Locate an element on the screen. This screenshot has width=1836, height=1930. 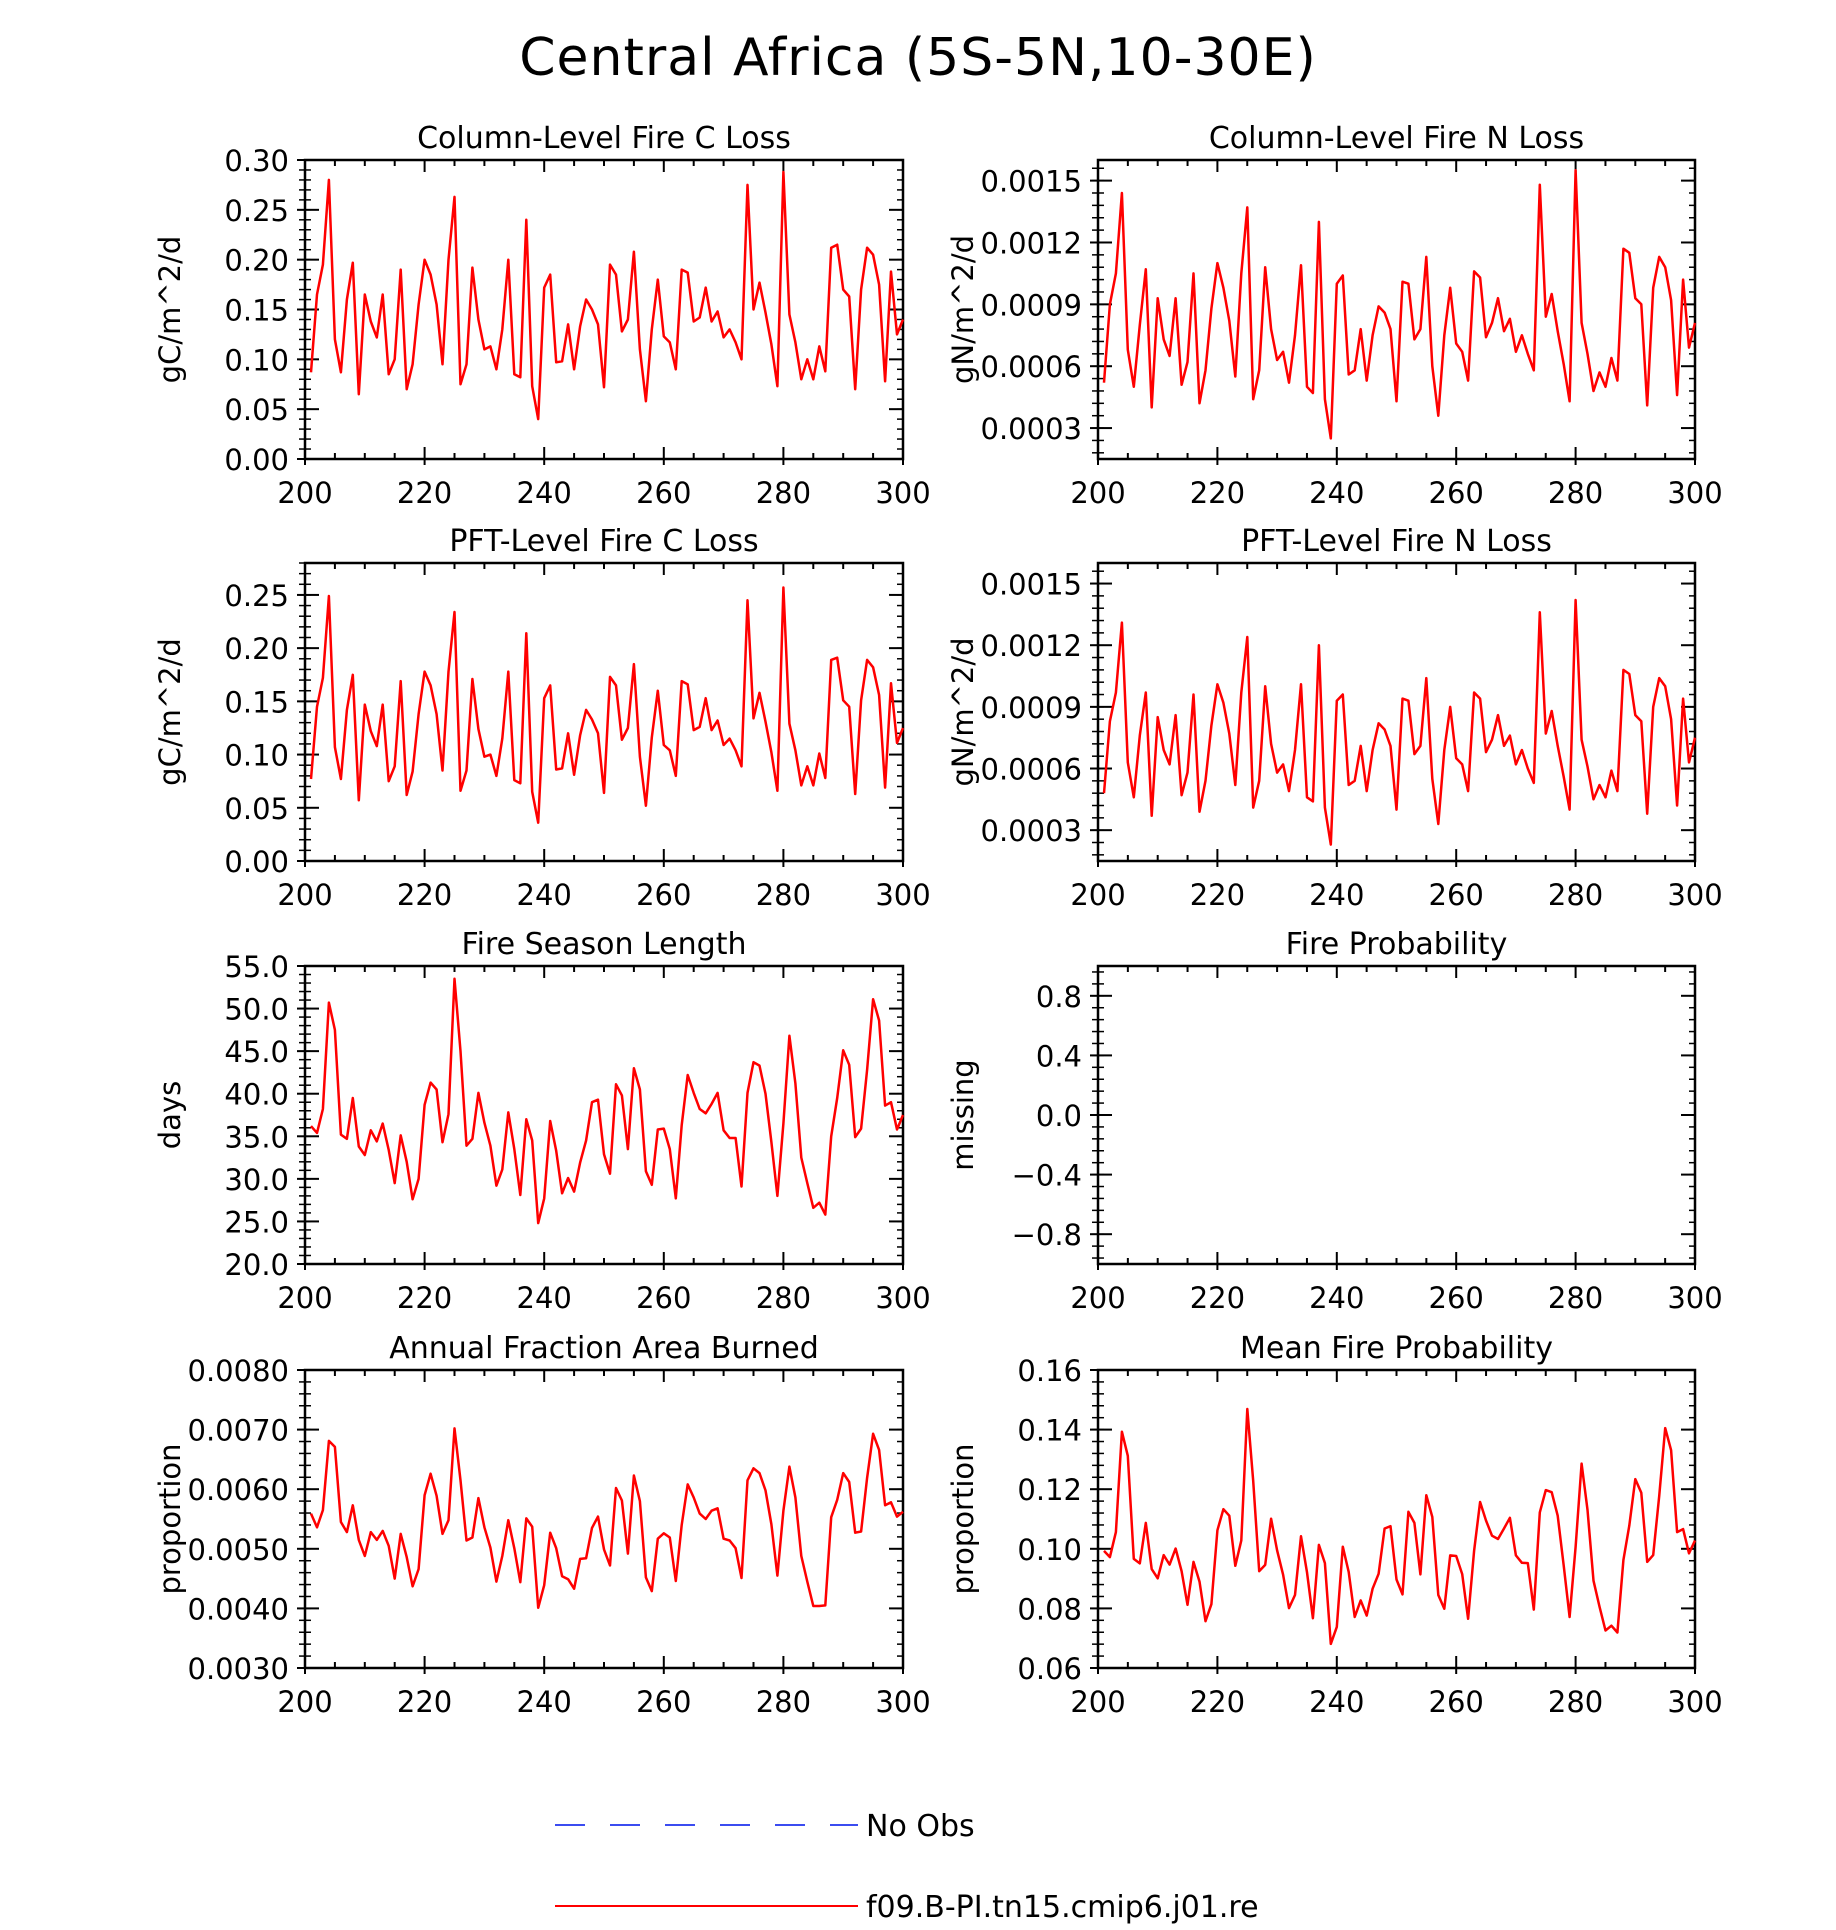
page-title: Central Africa (5S-5N,10-30E) is located at coordinates (918, 58).